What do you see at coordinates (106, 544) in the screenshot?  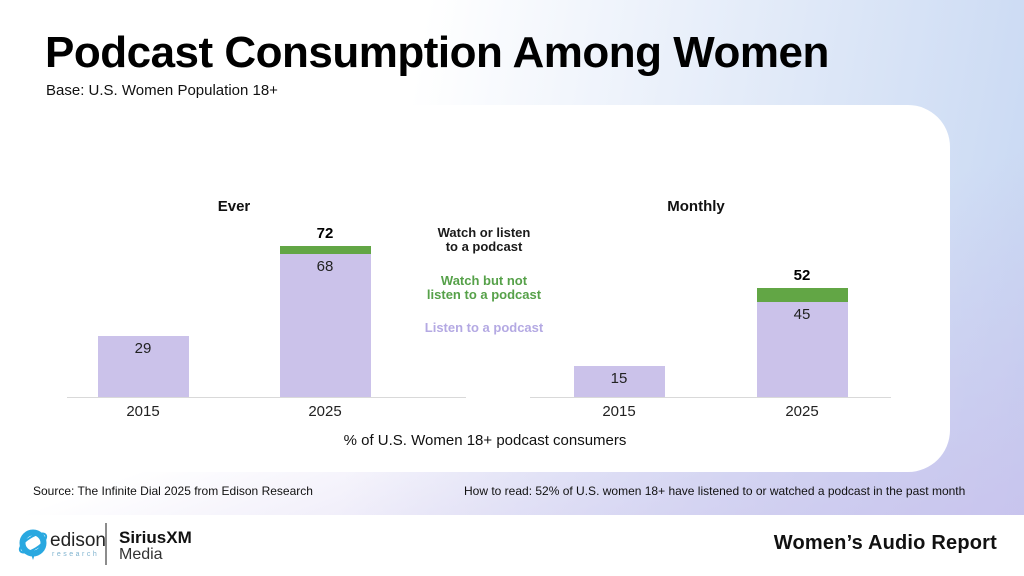 I see `brand-divider` at bounding box center [106, 544].